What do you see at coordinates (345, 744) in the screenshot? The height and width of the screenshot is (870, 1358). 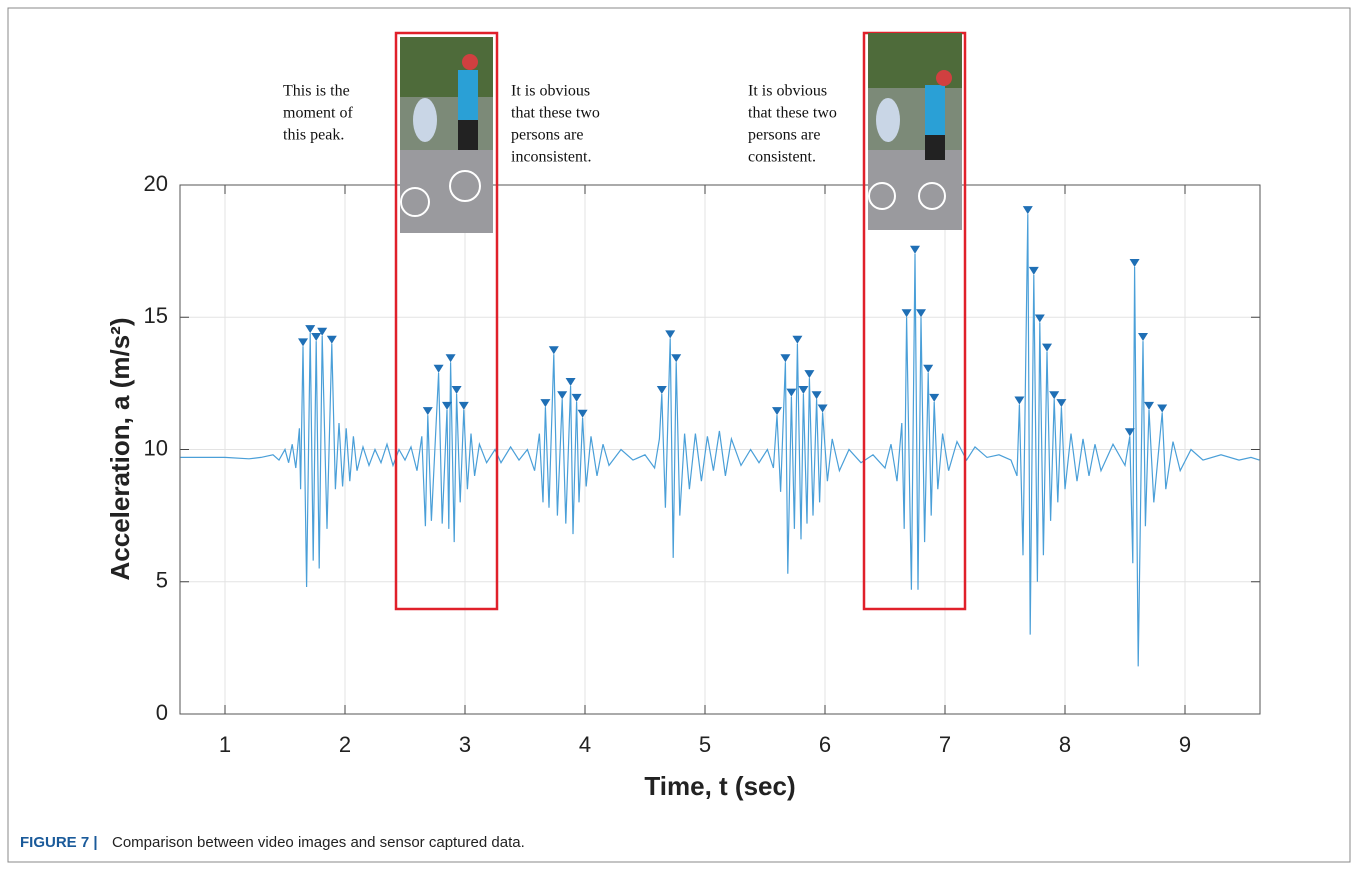 I see `x-tick-label: 2` at bounding box center [345, 744].